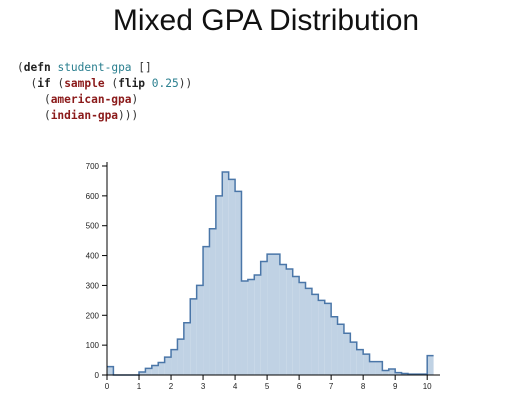 This screenshot has width=532, height=400. Describe the element at coordinates (395, 386) in the screenshot. I see `x-tick-label: 9` at that location.